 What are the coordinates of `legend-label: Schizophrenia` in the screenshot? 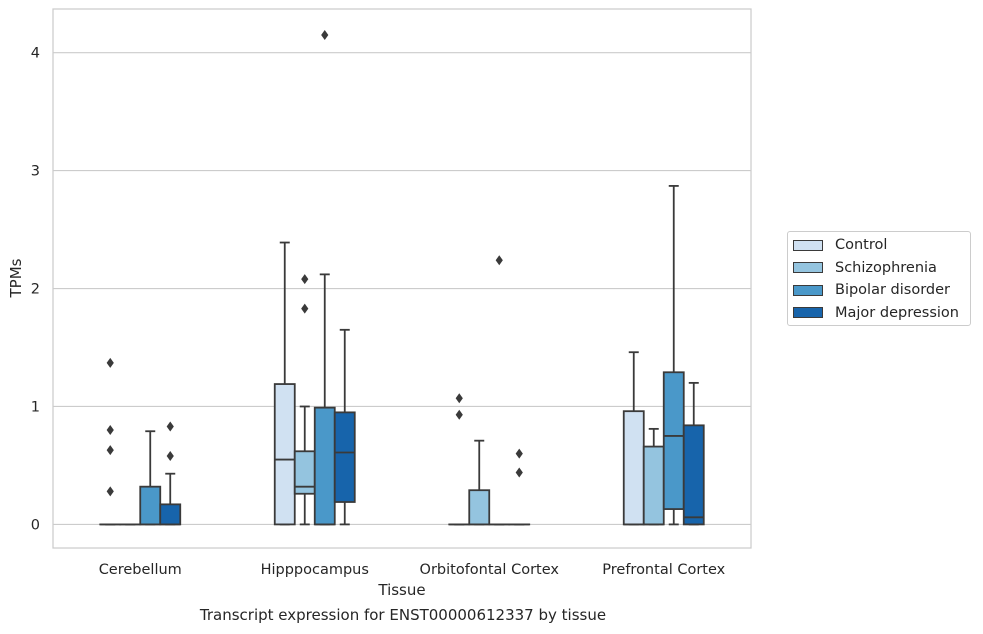 It's located at (886, 267).